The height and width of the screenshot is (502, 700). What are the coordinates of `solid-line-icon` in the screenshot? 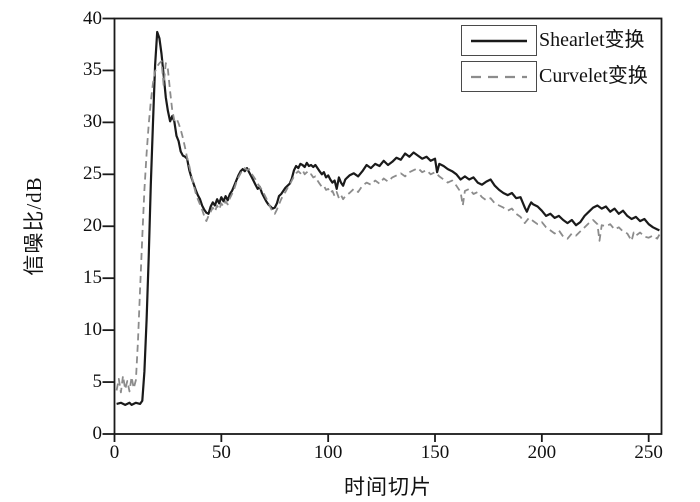 It's located at (499, 40).